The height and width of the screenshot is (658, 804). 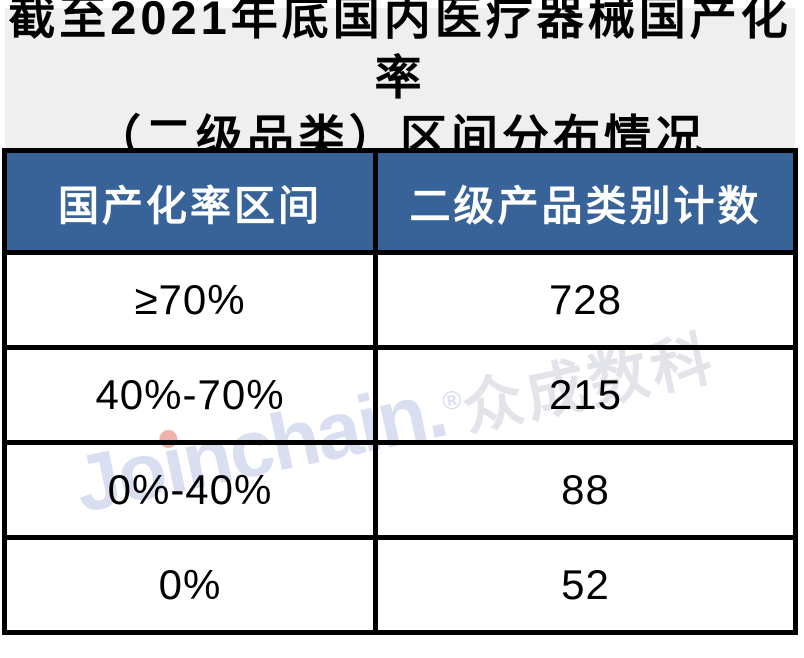 What do you see at coordinates (400, 487) in the screenshot?
I see `table-row: 0%-40% 88` at bounding box center [400, 487].